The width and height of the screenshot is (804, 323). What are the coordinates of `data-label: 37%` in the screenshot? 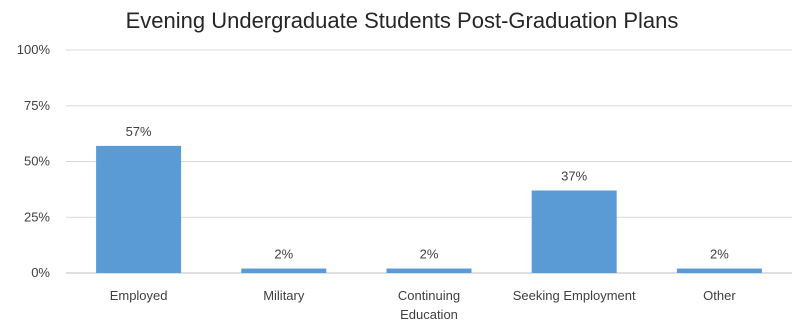 It's located at (574, 175).